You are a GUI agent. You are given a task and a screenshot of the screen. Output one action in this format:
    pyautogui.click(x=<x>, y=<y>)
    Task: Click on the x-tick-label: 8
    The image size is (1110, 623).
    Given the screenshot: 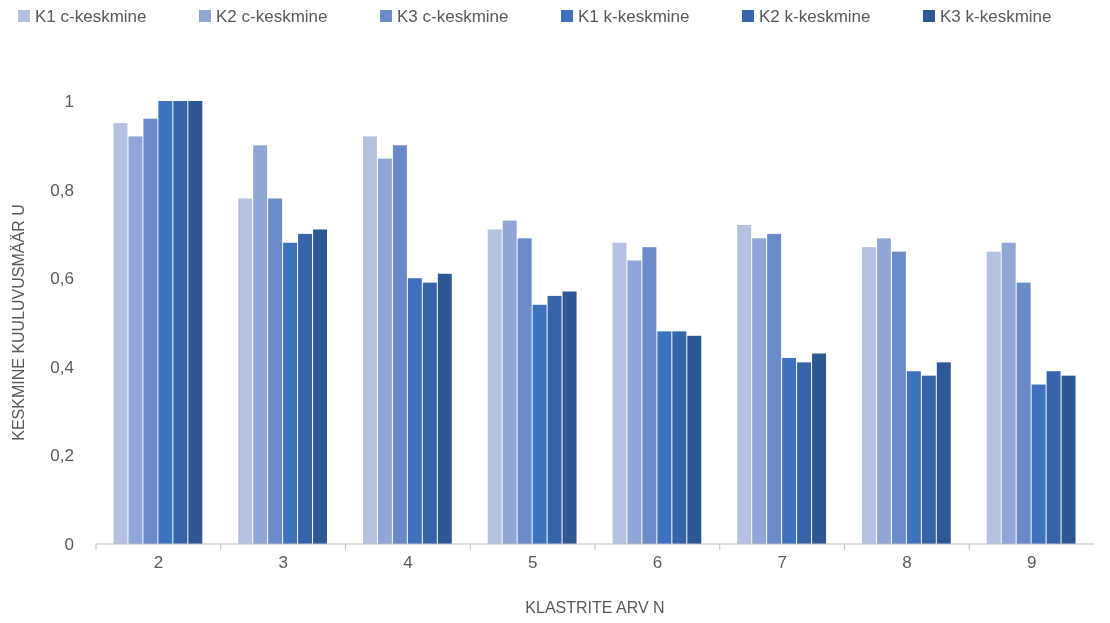 What is the action you would take?
    pyautogui.click(x=907, y=562)
    